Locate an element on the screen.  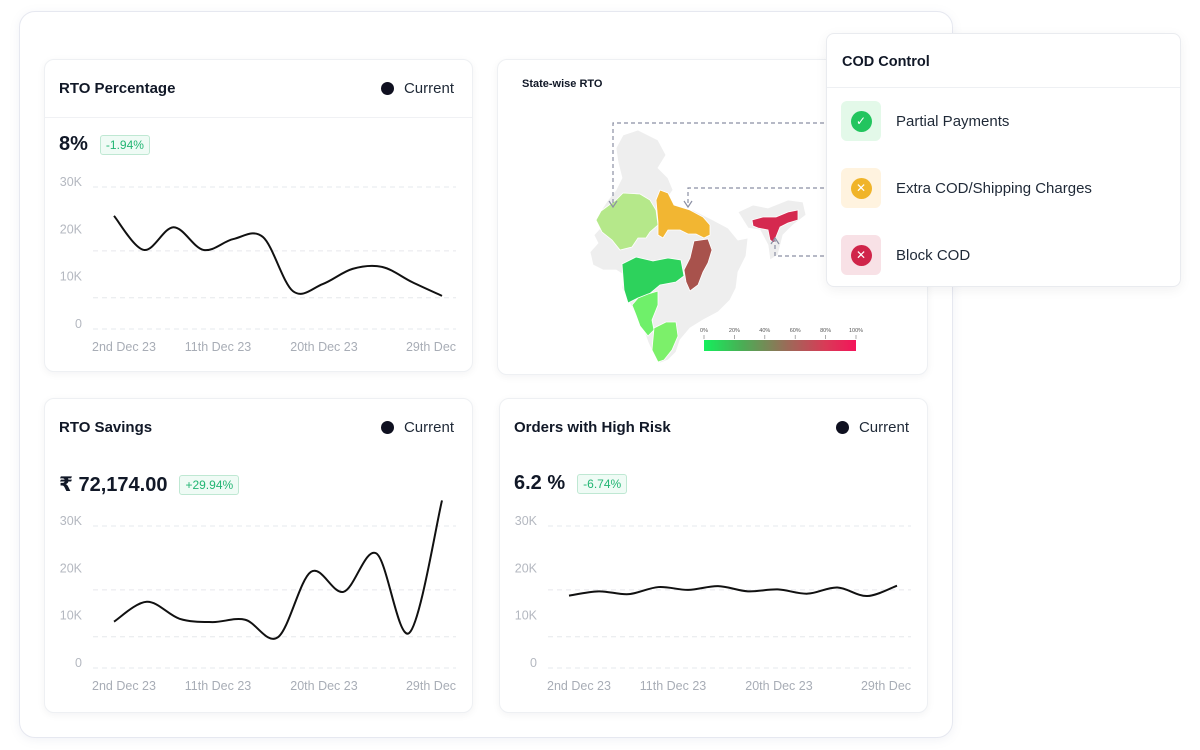
scale-label: 20% is located at coordinates (734, 331).